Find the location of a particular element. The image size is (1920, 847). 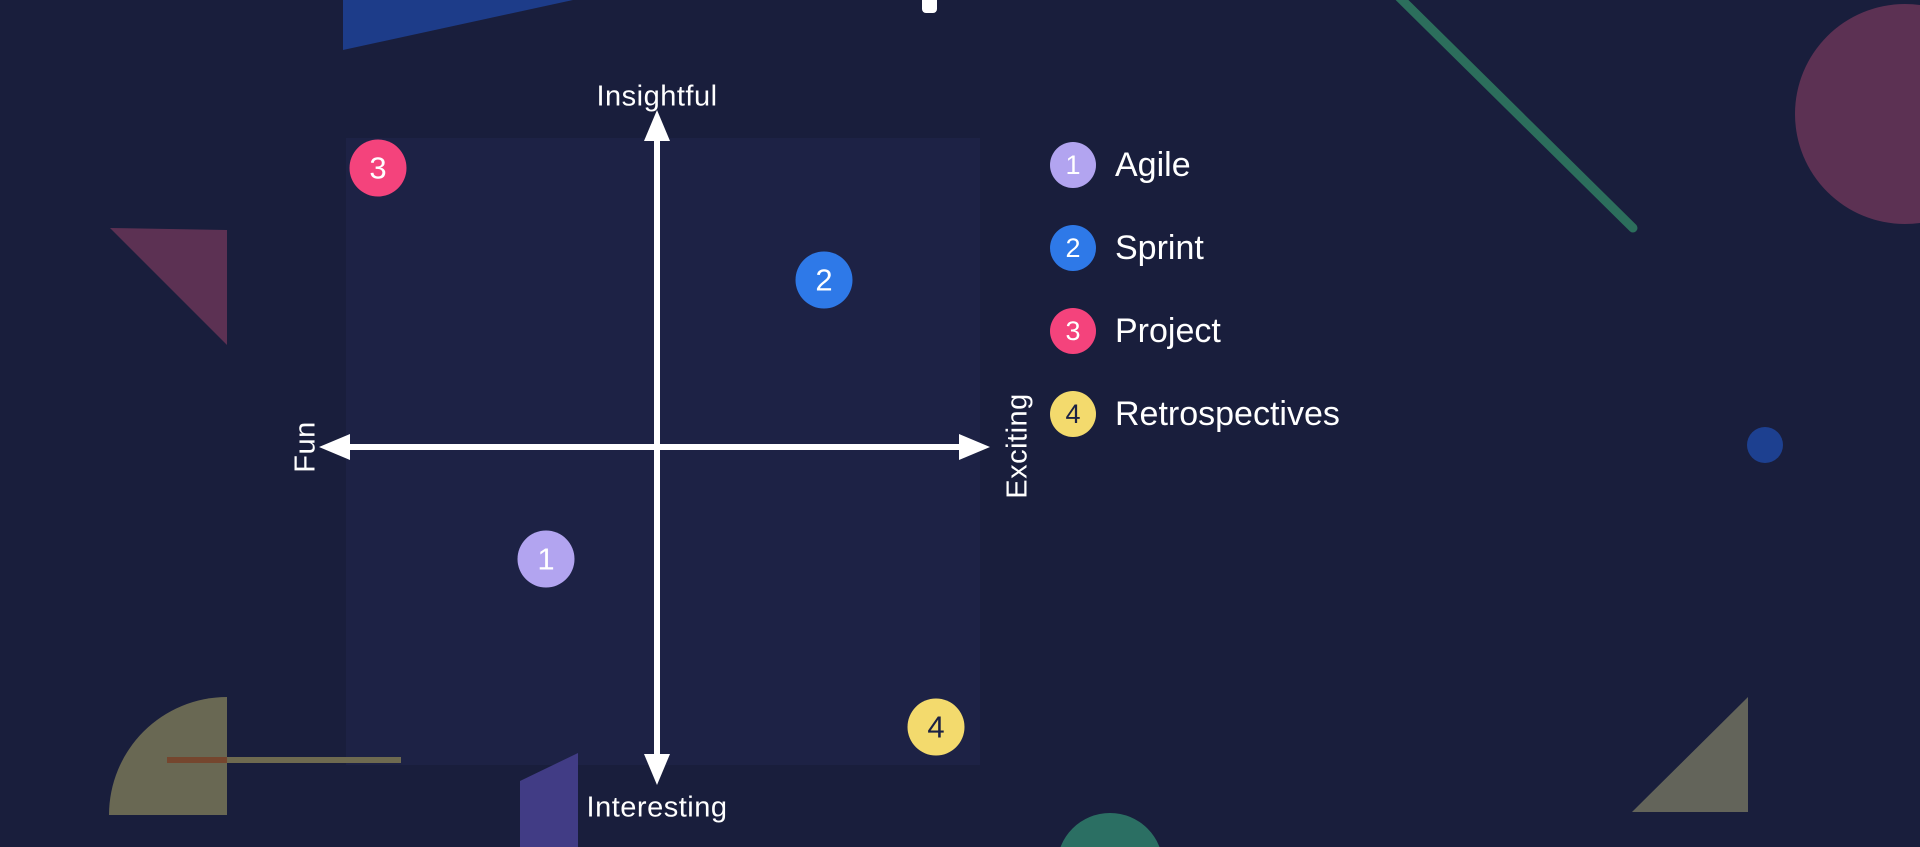

title-cropped-letter-fragment is located at coordinates (929, 6).